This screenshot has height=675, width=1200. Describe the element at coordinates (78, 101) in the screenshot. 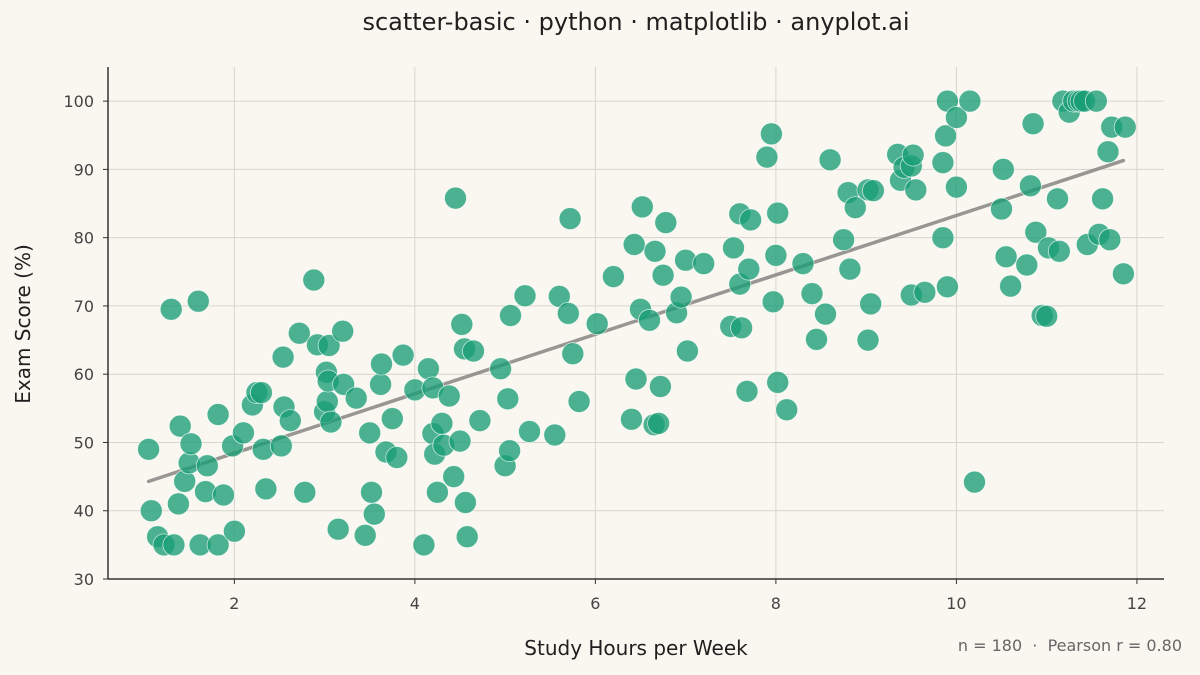

I see `y-tick-label: 100` at that location.